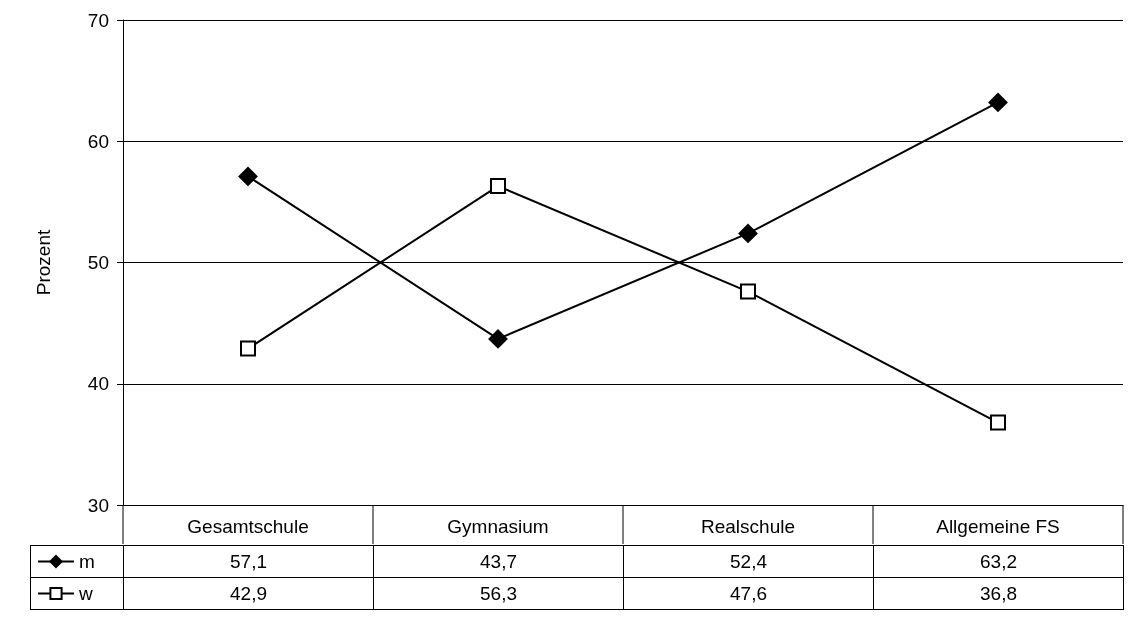 This screenshot has height=633, width=1135. I want to click on data-label: 56,3, so click(498, 593).